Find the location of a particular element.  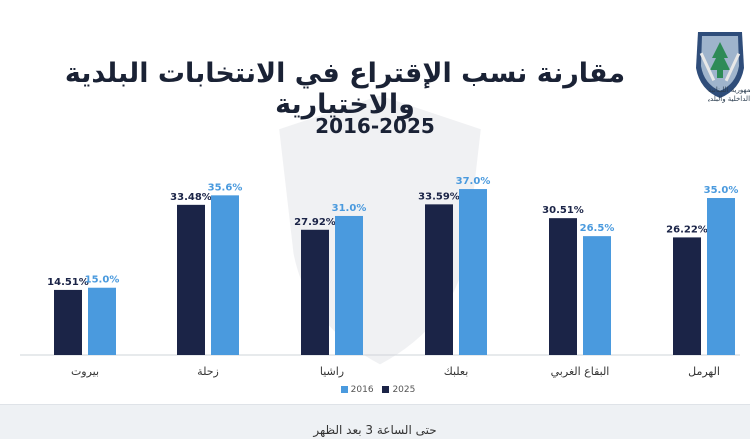

legend-label-2016: 2016 is located at coordinates (362, 390).